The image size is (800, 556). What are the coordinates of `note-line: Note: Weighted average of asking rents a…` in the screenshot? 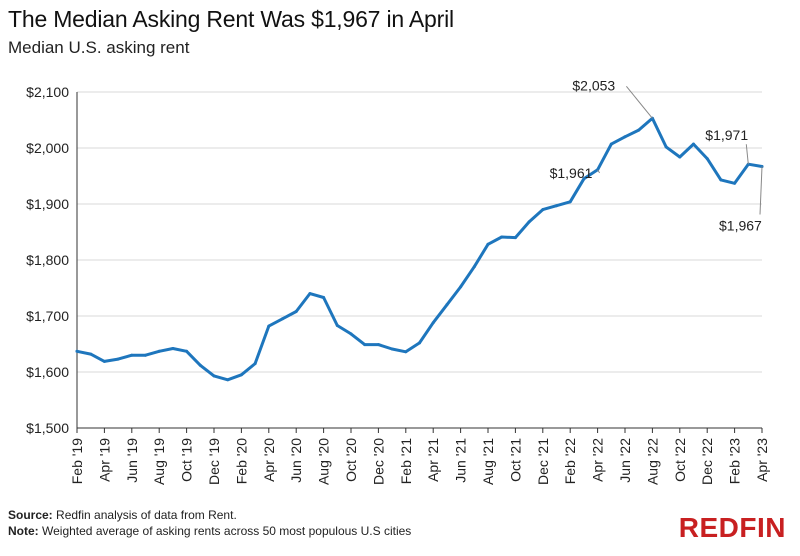 It's located at (209, 531).